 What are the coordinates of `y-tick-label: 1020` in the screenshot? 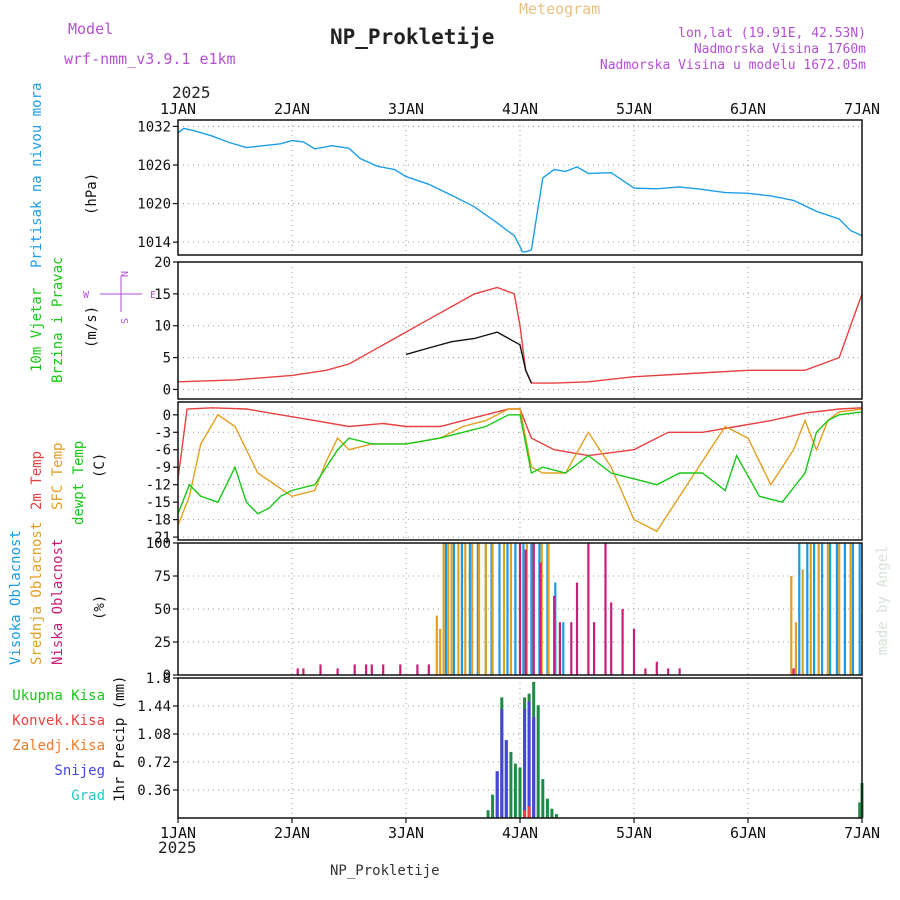 It's located at (154, 205).